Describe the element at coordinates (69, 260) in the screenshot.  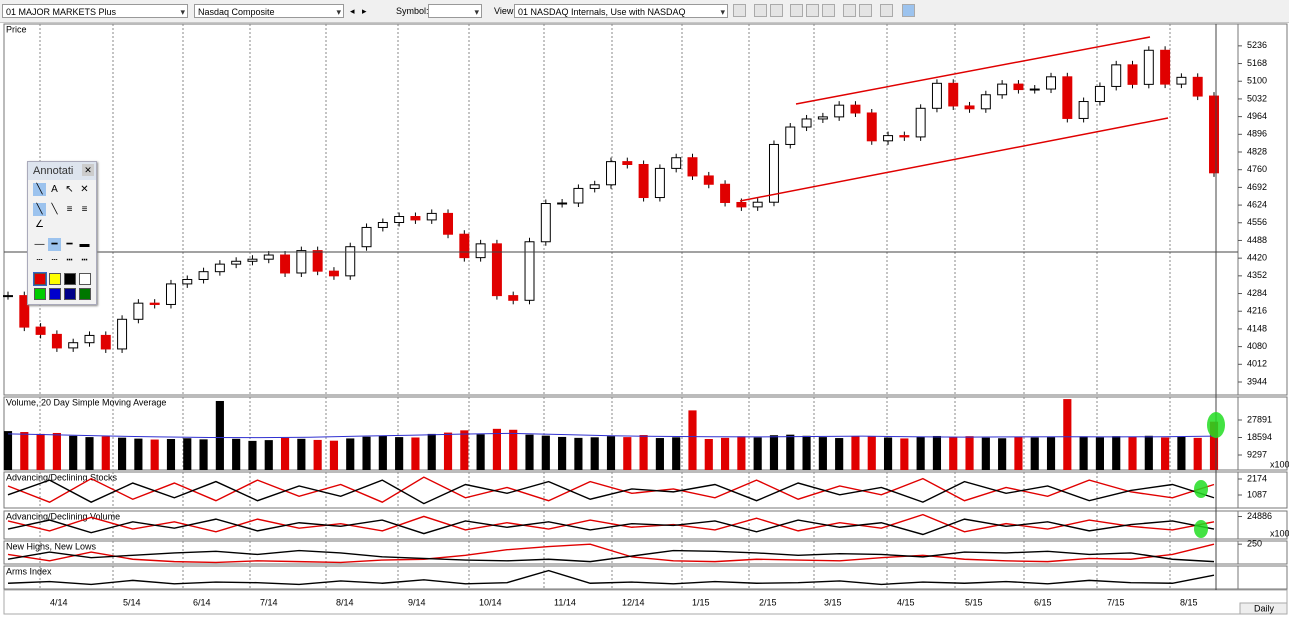
I see `style-dash2: ┅` at that location.